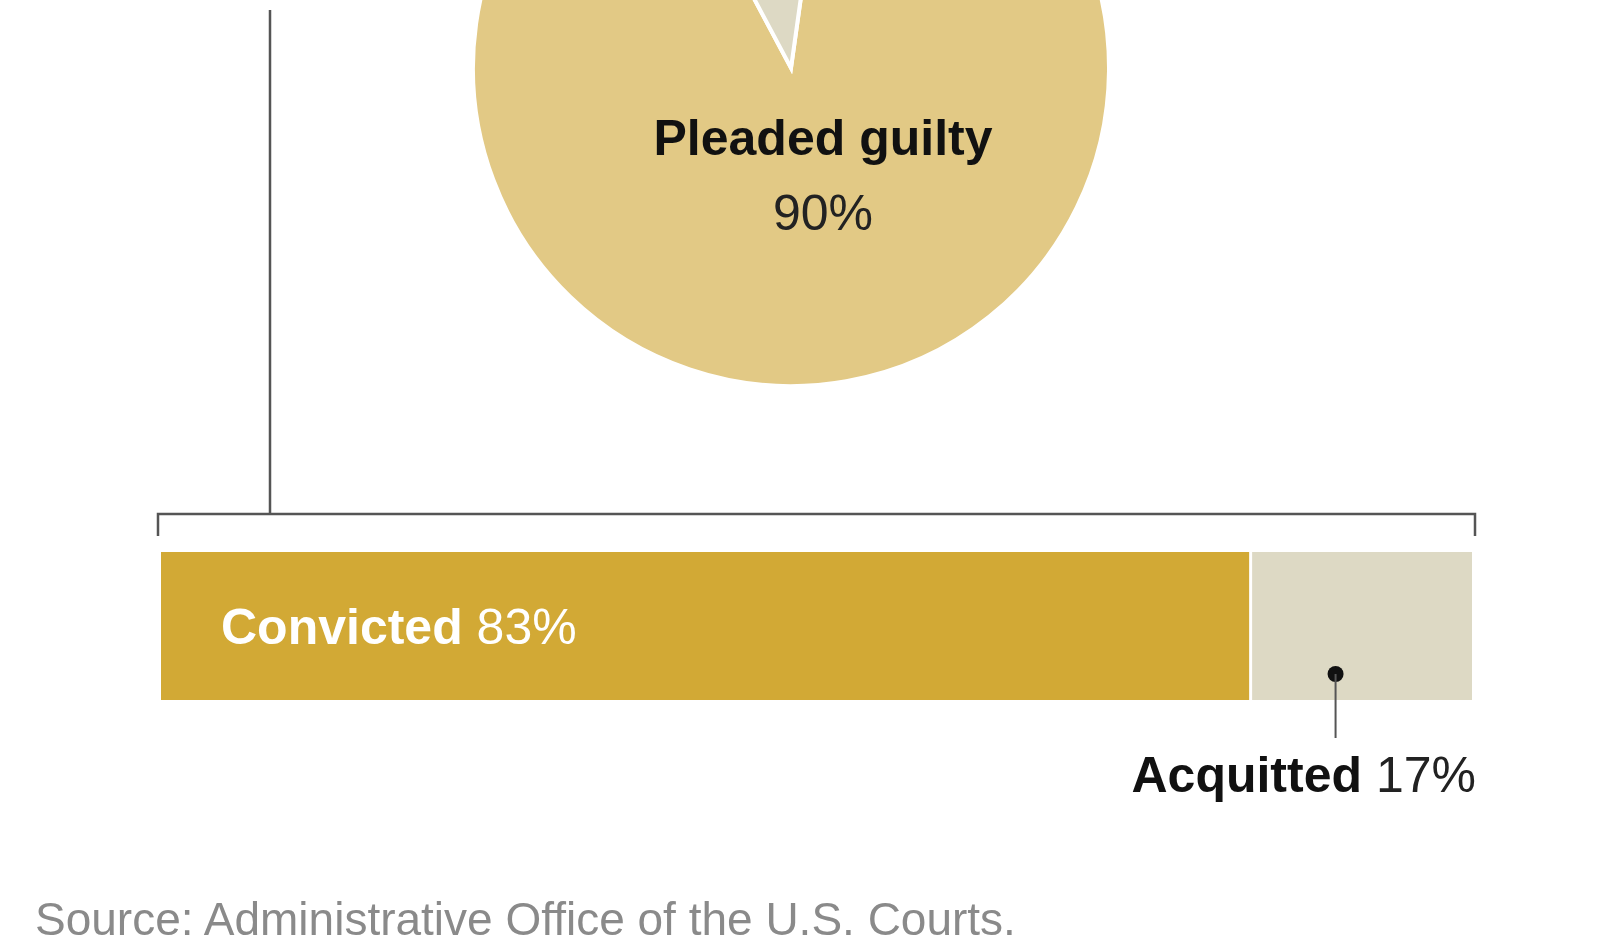 The image size is (1600, 941). Describe the element at coordinates (525, 917) in the screenshot. I see `source-note: Source: Administrative Office of the U.S. Courts.` at that location.